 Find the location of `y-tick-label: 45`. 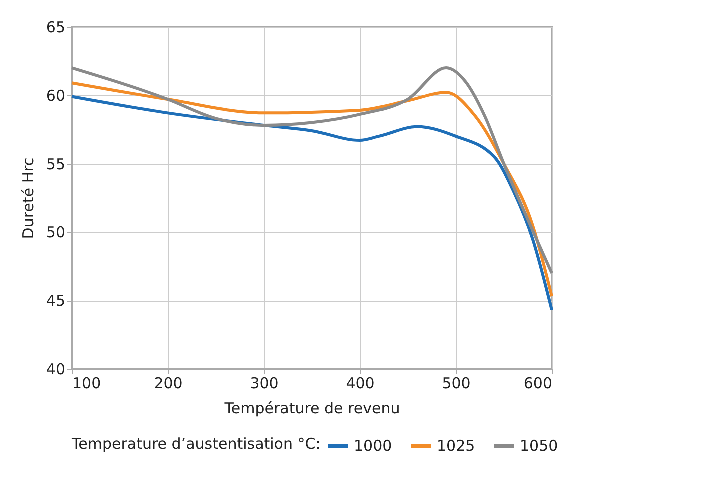

y-tick-label: 45 is located at coordinates (56, 301).